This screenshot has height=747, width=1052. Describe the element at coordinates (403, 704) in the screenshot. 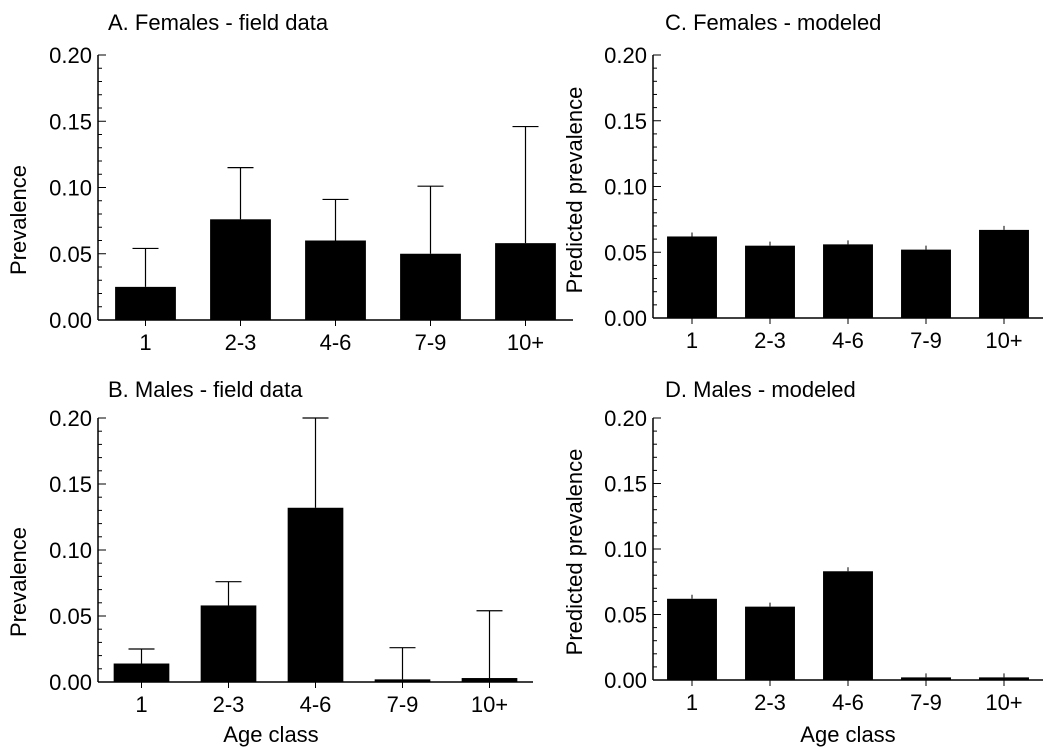

I see `panel-b-xtick-label: 7-9` at that location.